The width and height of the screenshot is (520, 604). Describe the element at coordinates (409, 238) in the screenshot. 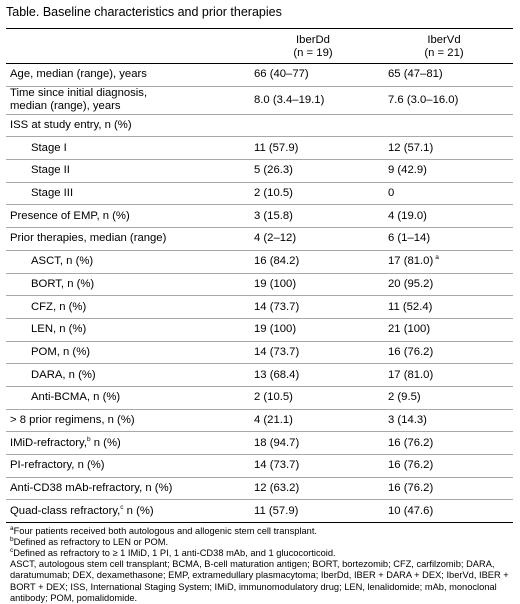

I see `ibervd-value: 6 (1–14)` at that location.